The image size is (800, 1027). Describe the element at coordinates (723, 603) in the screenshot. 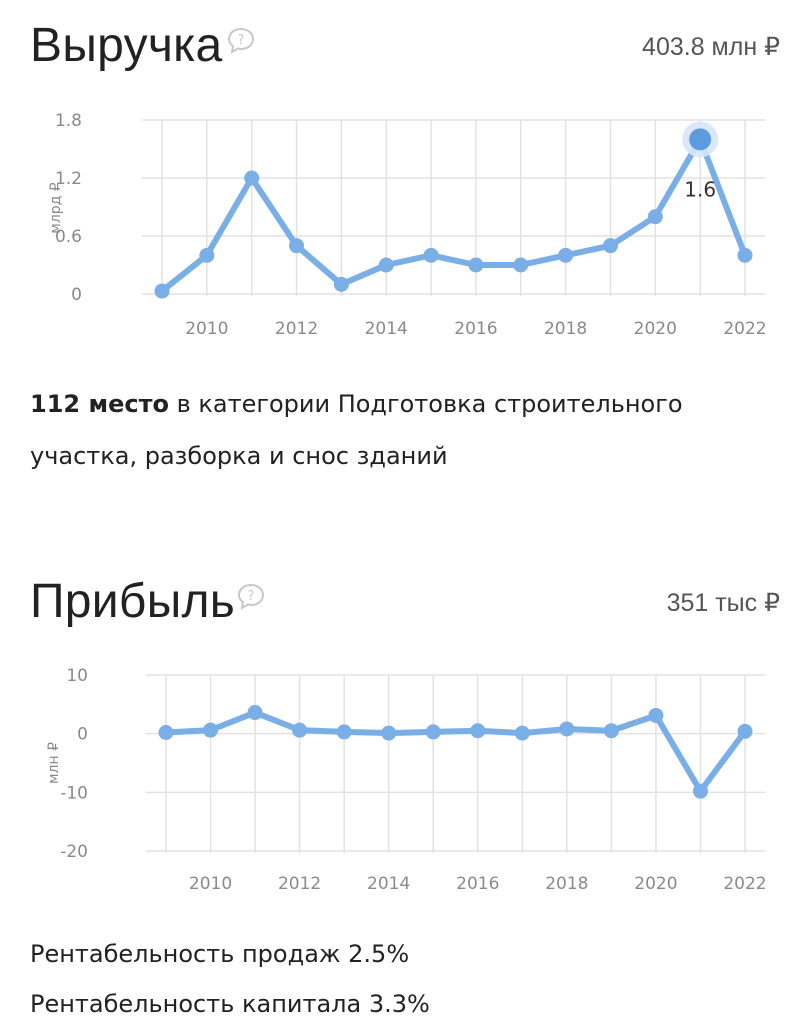

I see `profit-total: 351 тыс ₽` at that location.